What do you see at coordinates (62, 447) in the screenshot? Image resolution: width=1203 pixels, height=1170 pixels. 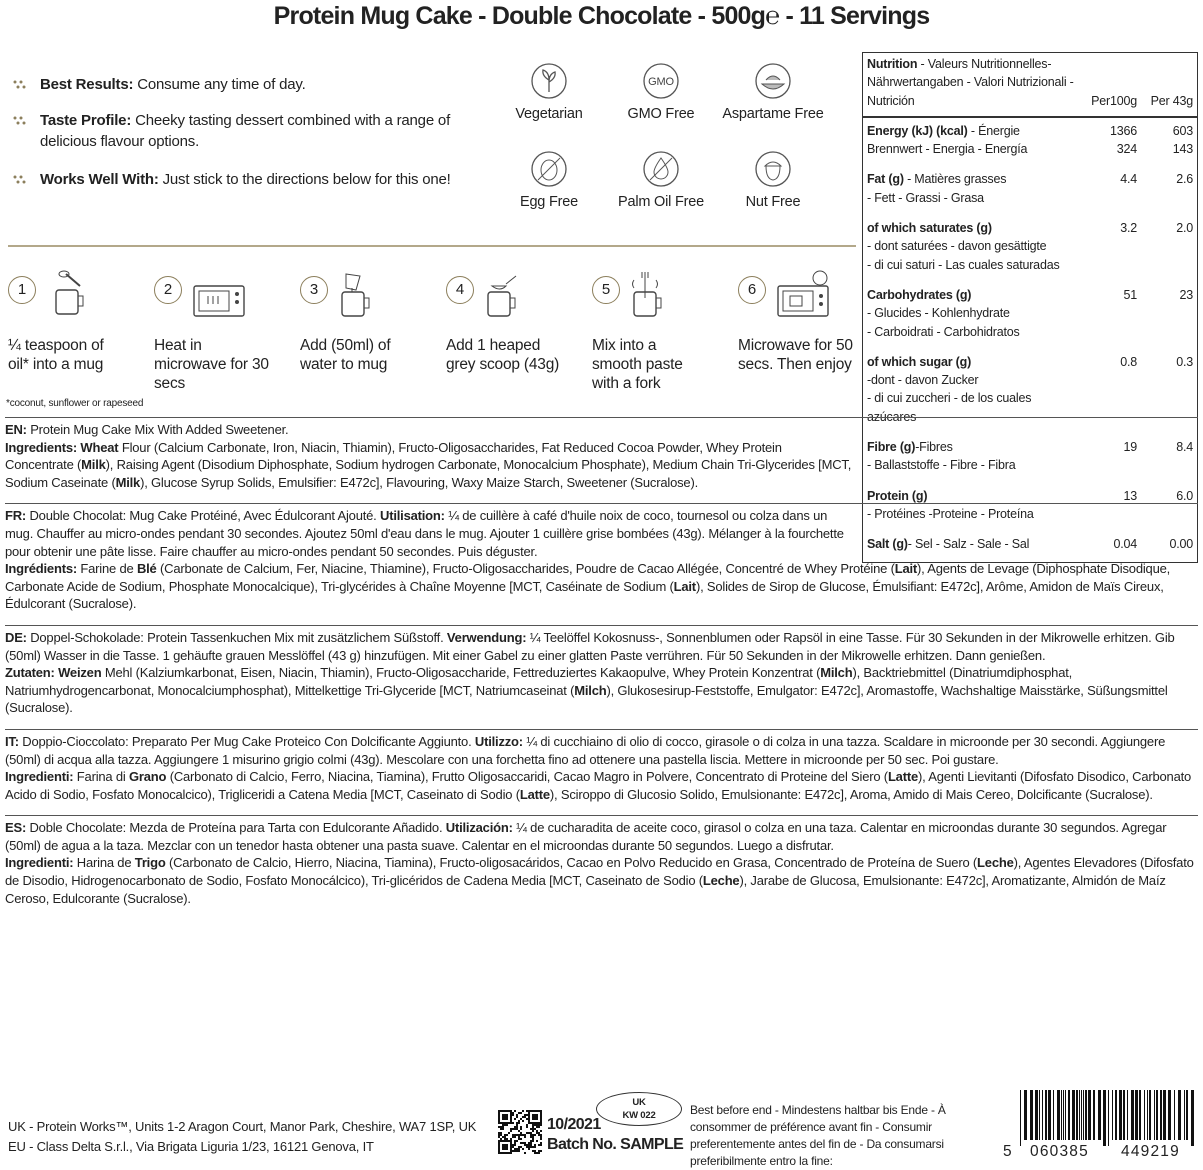 I see `bold-text: Ingredients: Wheat` at bounding box center [62, 447].